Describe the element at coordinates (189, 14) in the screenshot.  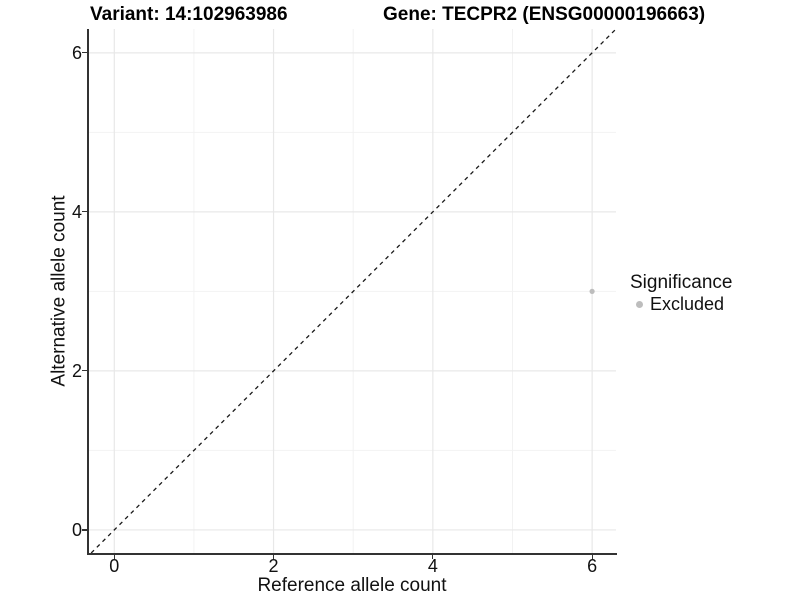
I see `plot-title-variant: Variant: 14:102963986` at that location.